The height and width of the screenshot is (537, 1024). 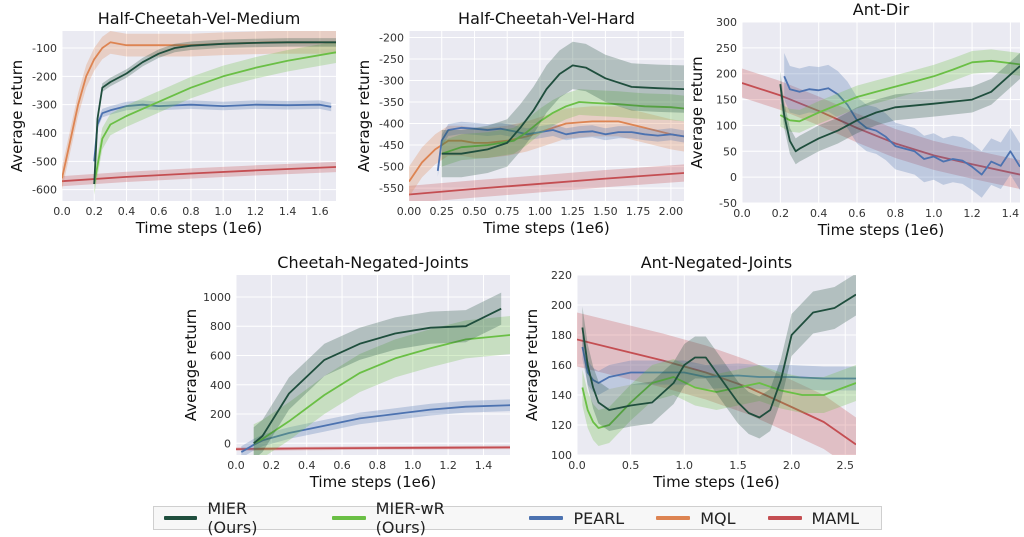 What do you see at coordinates (410, 518) in the screenshot?
I see `legend-label-mier-wr: MIER-wR (Ours)` at bounding box center [410, 518].